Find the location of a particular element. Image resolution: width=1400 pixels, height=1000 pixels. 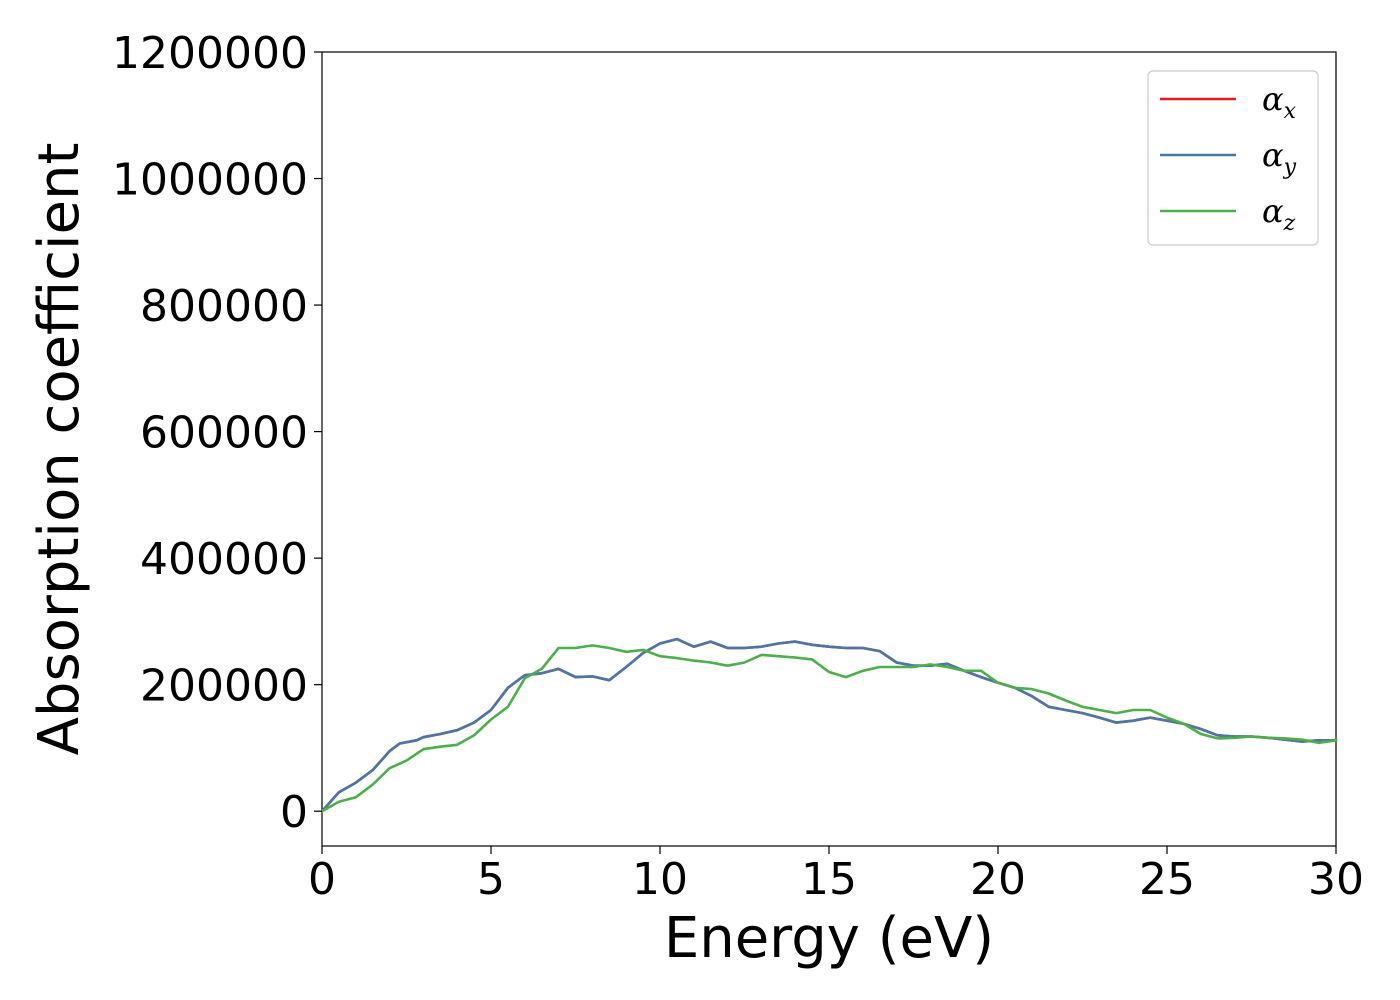

x-tick-label: 10 is located at coordinates (660, 879).